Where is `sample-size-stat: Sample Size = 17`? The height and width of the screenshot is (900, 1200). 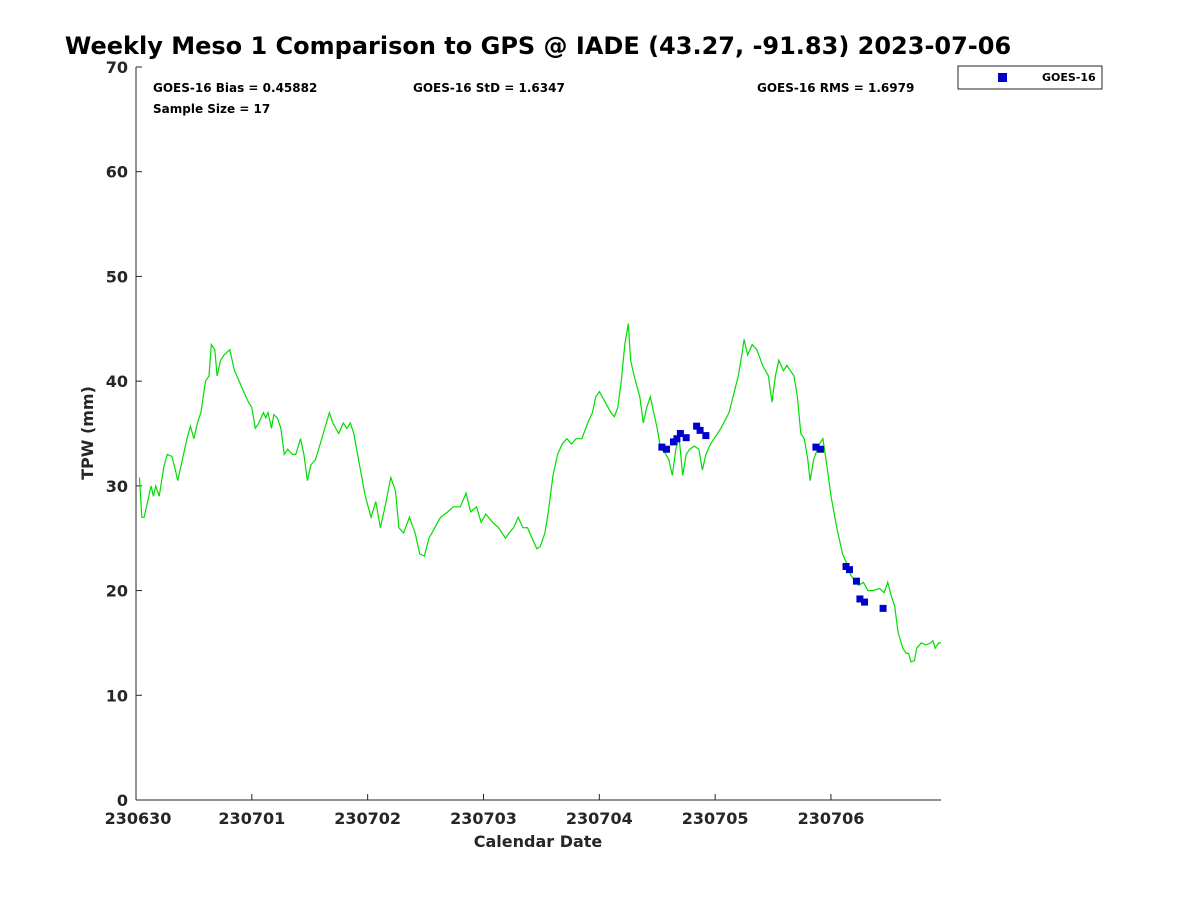 sample-size-stat: Sample Size = 17 is located at coordinates (211, 109).